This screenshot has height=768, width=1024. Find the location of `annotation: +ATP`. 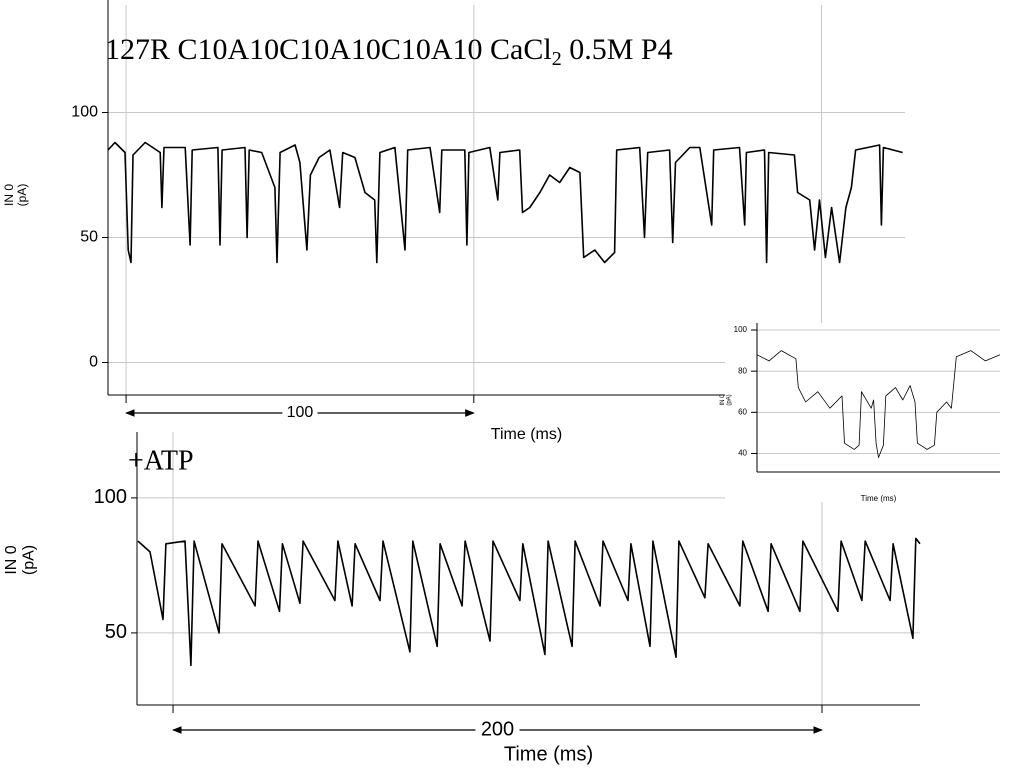

annotation: +ATP is located at coordinates (161, 460).